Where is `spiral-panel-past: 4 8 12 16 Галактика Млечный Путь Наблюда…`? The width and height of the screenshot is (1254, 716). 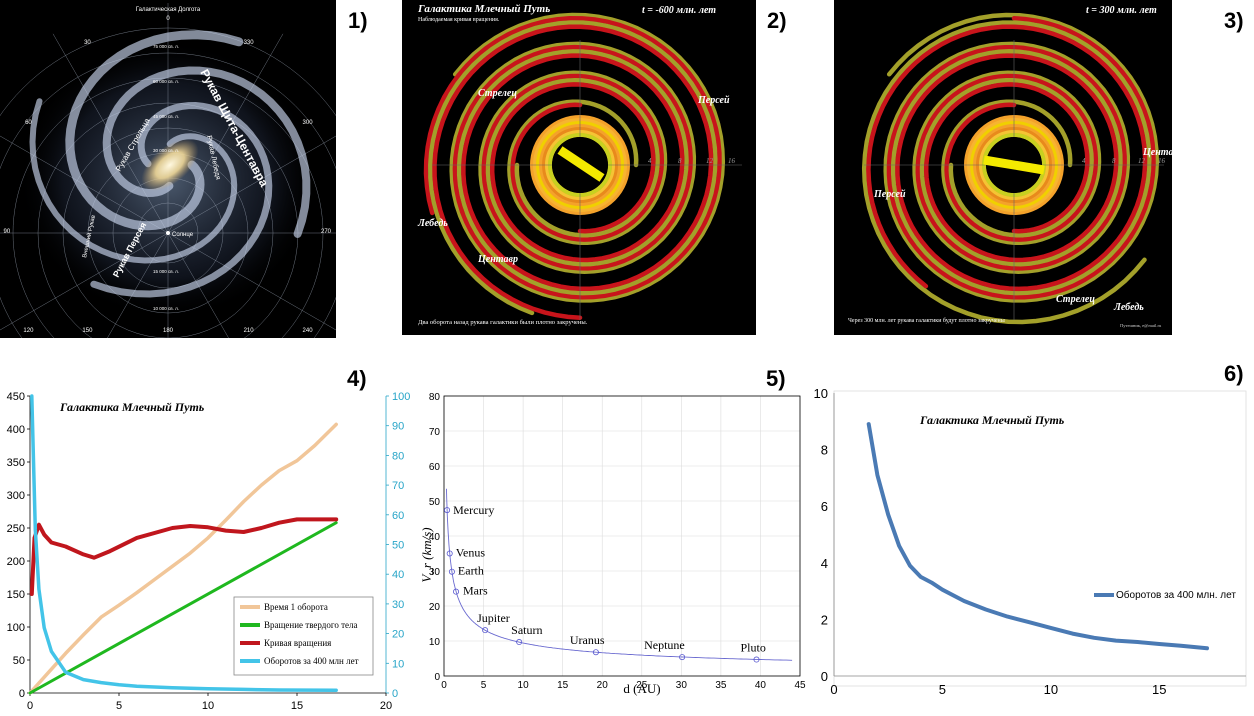
spiral-panel-past: 4 8 12 16 Галактика Млечный Путь Наблюда… is located at coordinates (579, 167).